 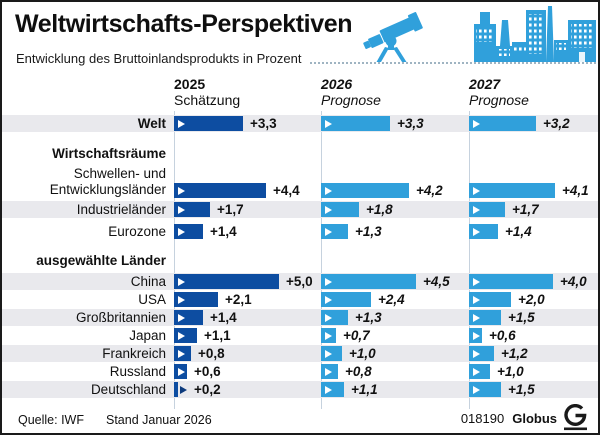 I want to click on bar-value: +0,8, so click(x=358, y=371).